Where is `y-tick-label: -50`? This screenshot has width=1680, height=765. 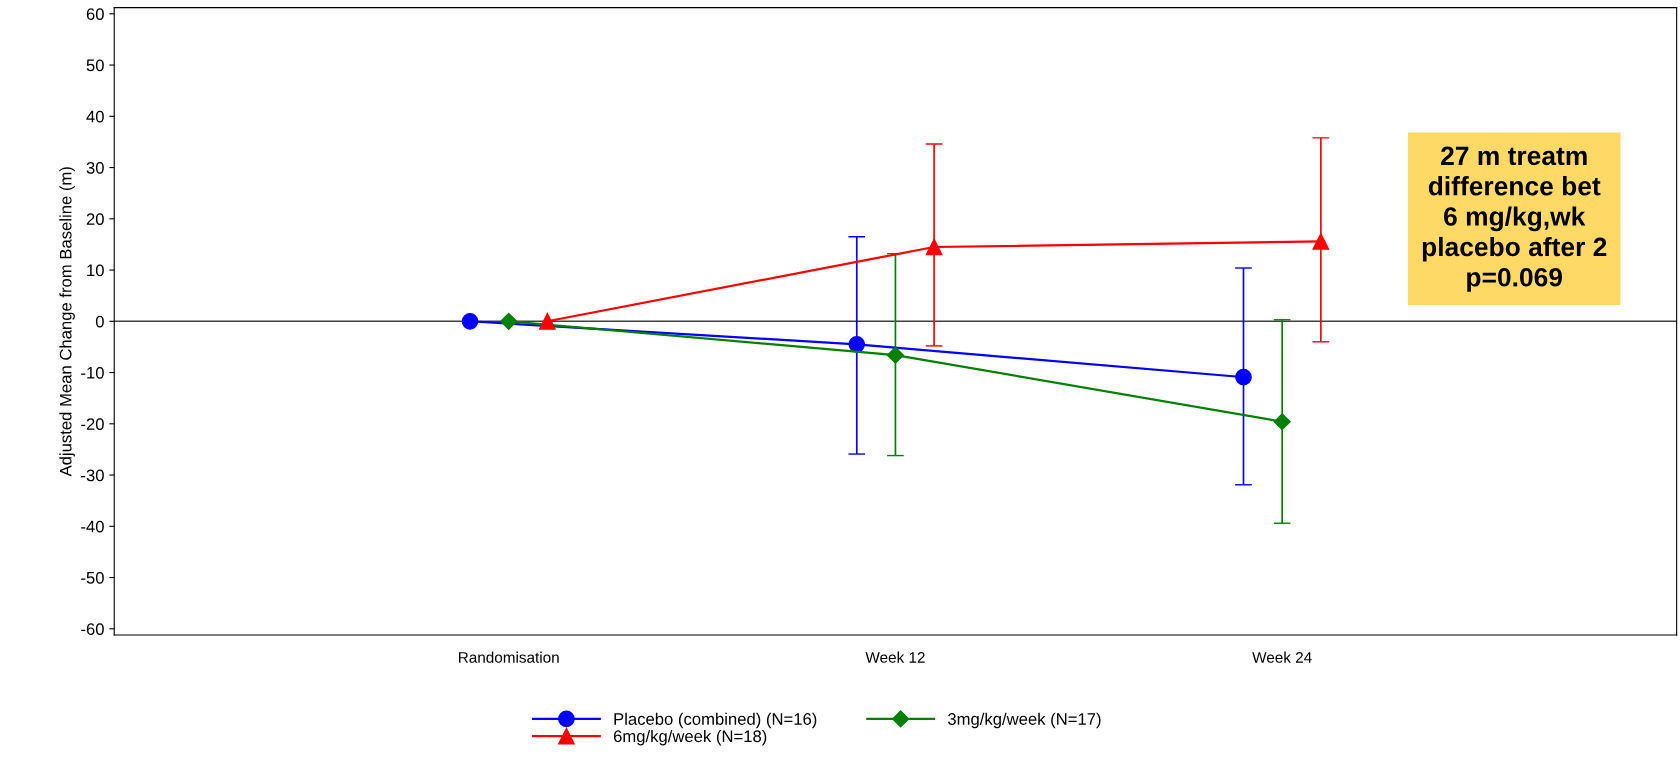
y-tick-label: -50 is located at coordinates (92, 577).